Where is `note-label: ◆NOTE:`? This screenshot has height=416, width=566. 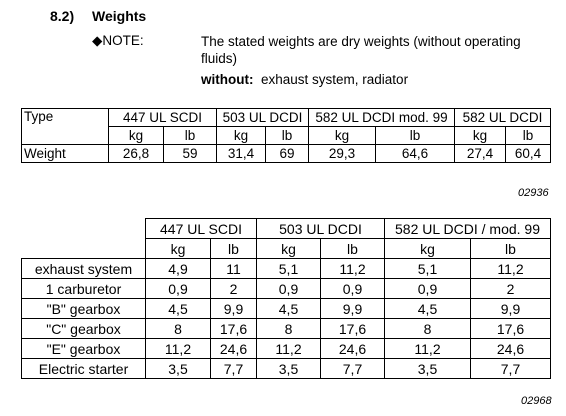 note-label: ◆NOTE: is located at coordinates (118, 40).